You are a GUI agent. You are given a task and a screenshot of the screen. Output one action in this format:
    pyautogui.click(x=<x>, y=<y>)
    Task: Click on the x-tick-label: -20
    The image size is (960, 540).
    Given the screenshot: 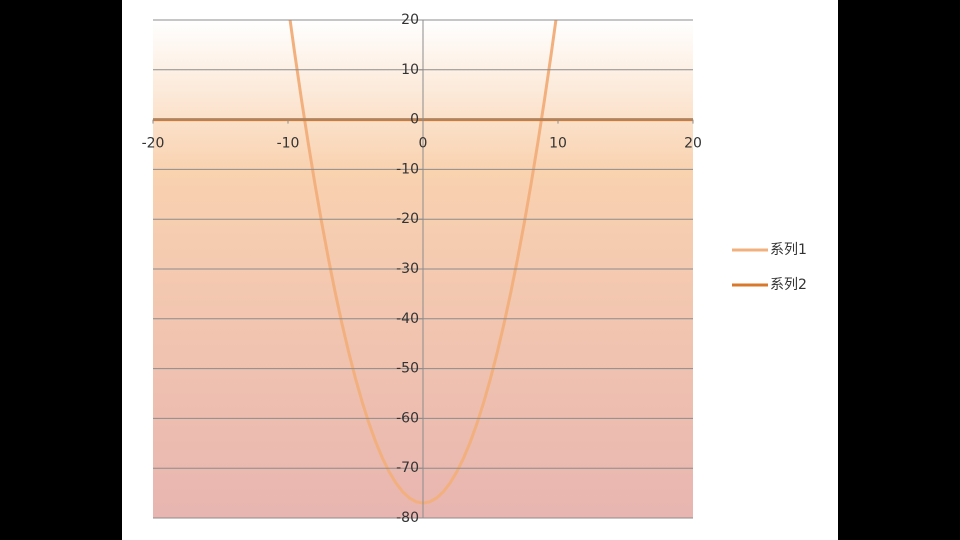 What is the action you would take?
    pyautogui.click(x=153, y=144)
    